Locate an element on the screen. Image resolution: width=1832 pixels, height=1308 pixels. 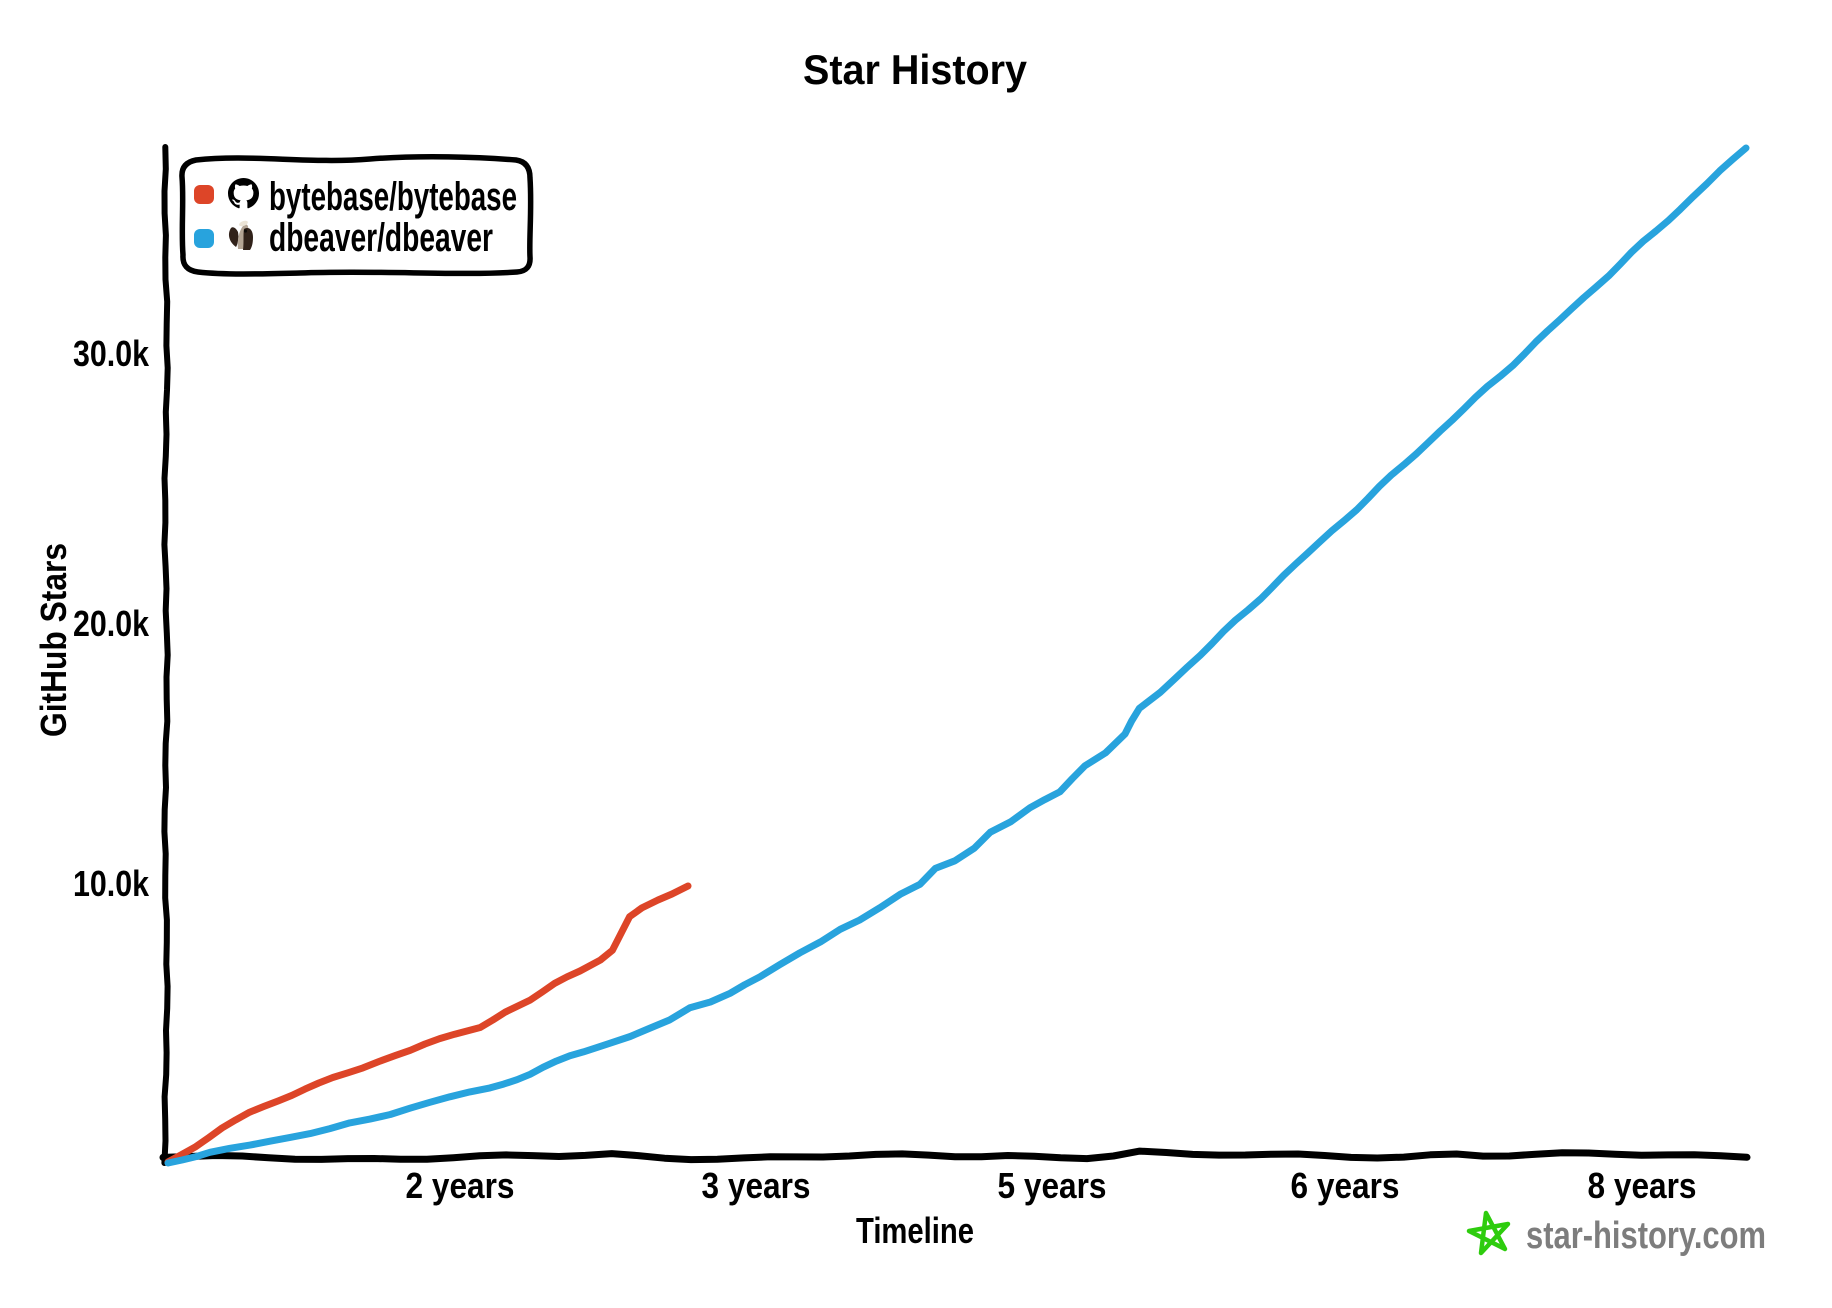
svg-text: 10.0k is located at coordinates (111, 883).